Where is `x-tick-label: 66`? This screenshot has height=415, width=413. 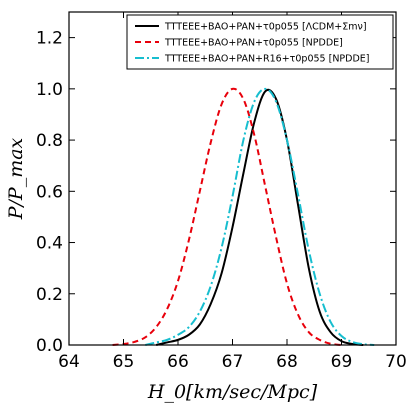
x-tick-label: 66 is located at coordinates (178, 362).